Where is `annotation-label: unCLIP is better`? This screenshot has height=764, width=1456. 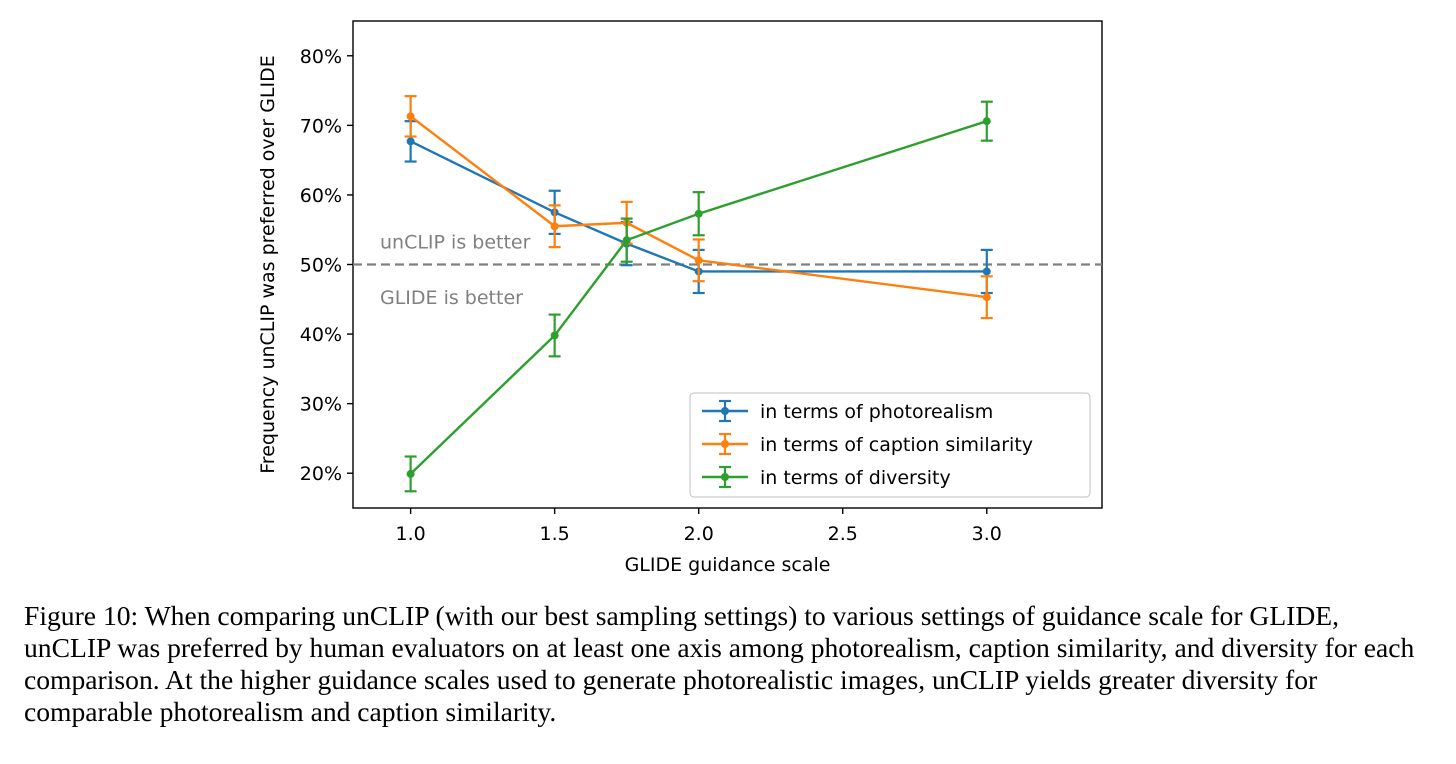
annotation-label: unCLIP is better is located at coordinates (455, 243).